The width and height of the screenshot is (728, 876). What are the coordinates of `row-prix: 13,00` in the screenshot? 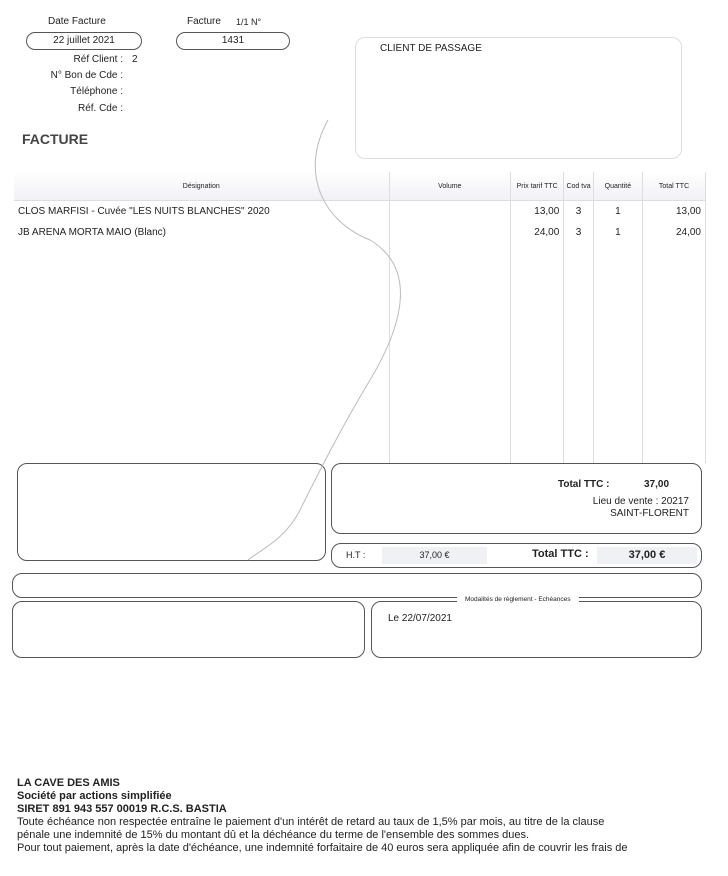 It's located at (537, 211).